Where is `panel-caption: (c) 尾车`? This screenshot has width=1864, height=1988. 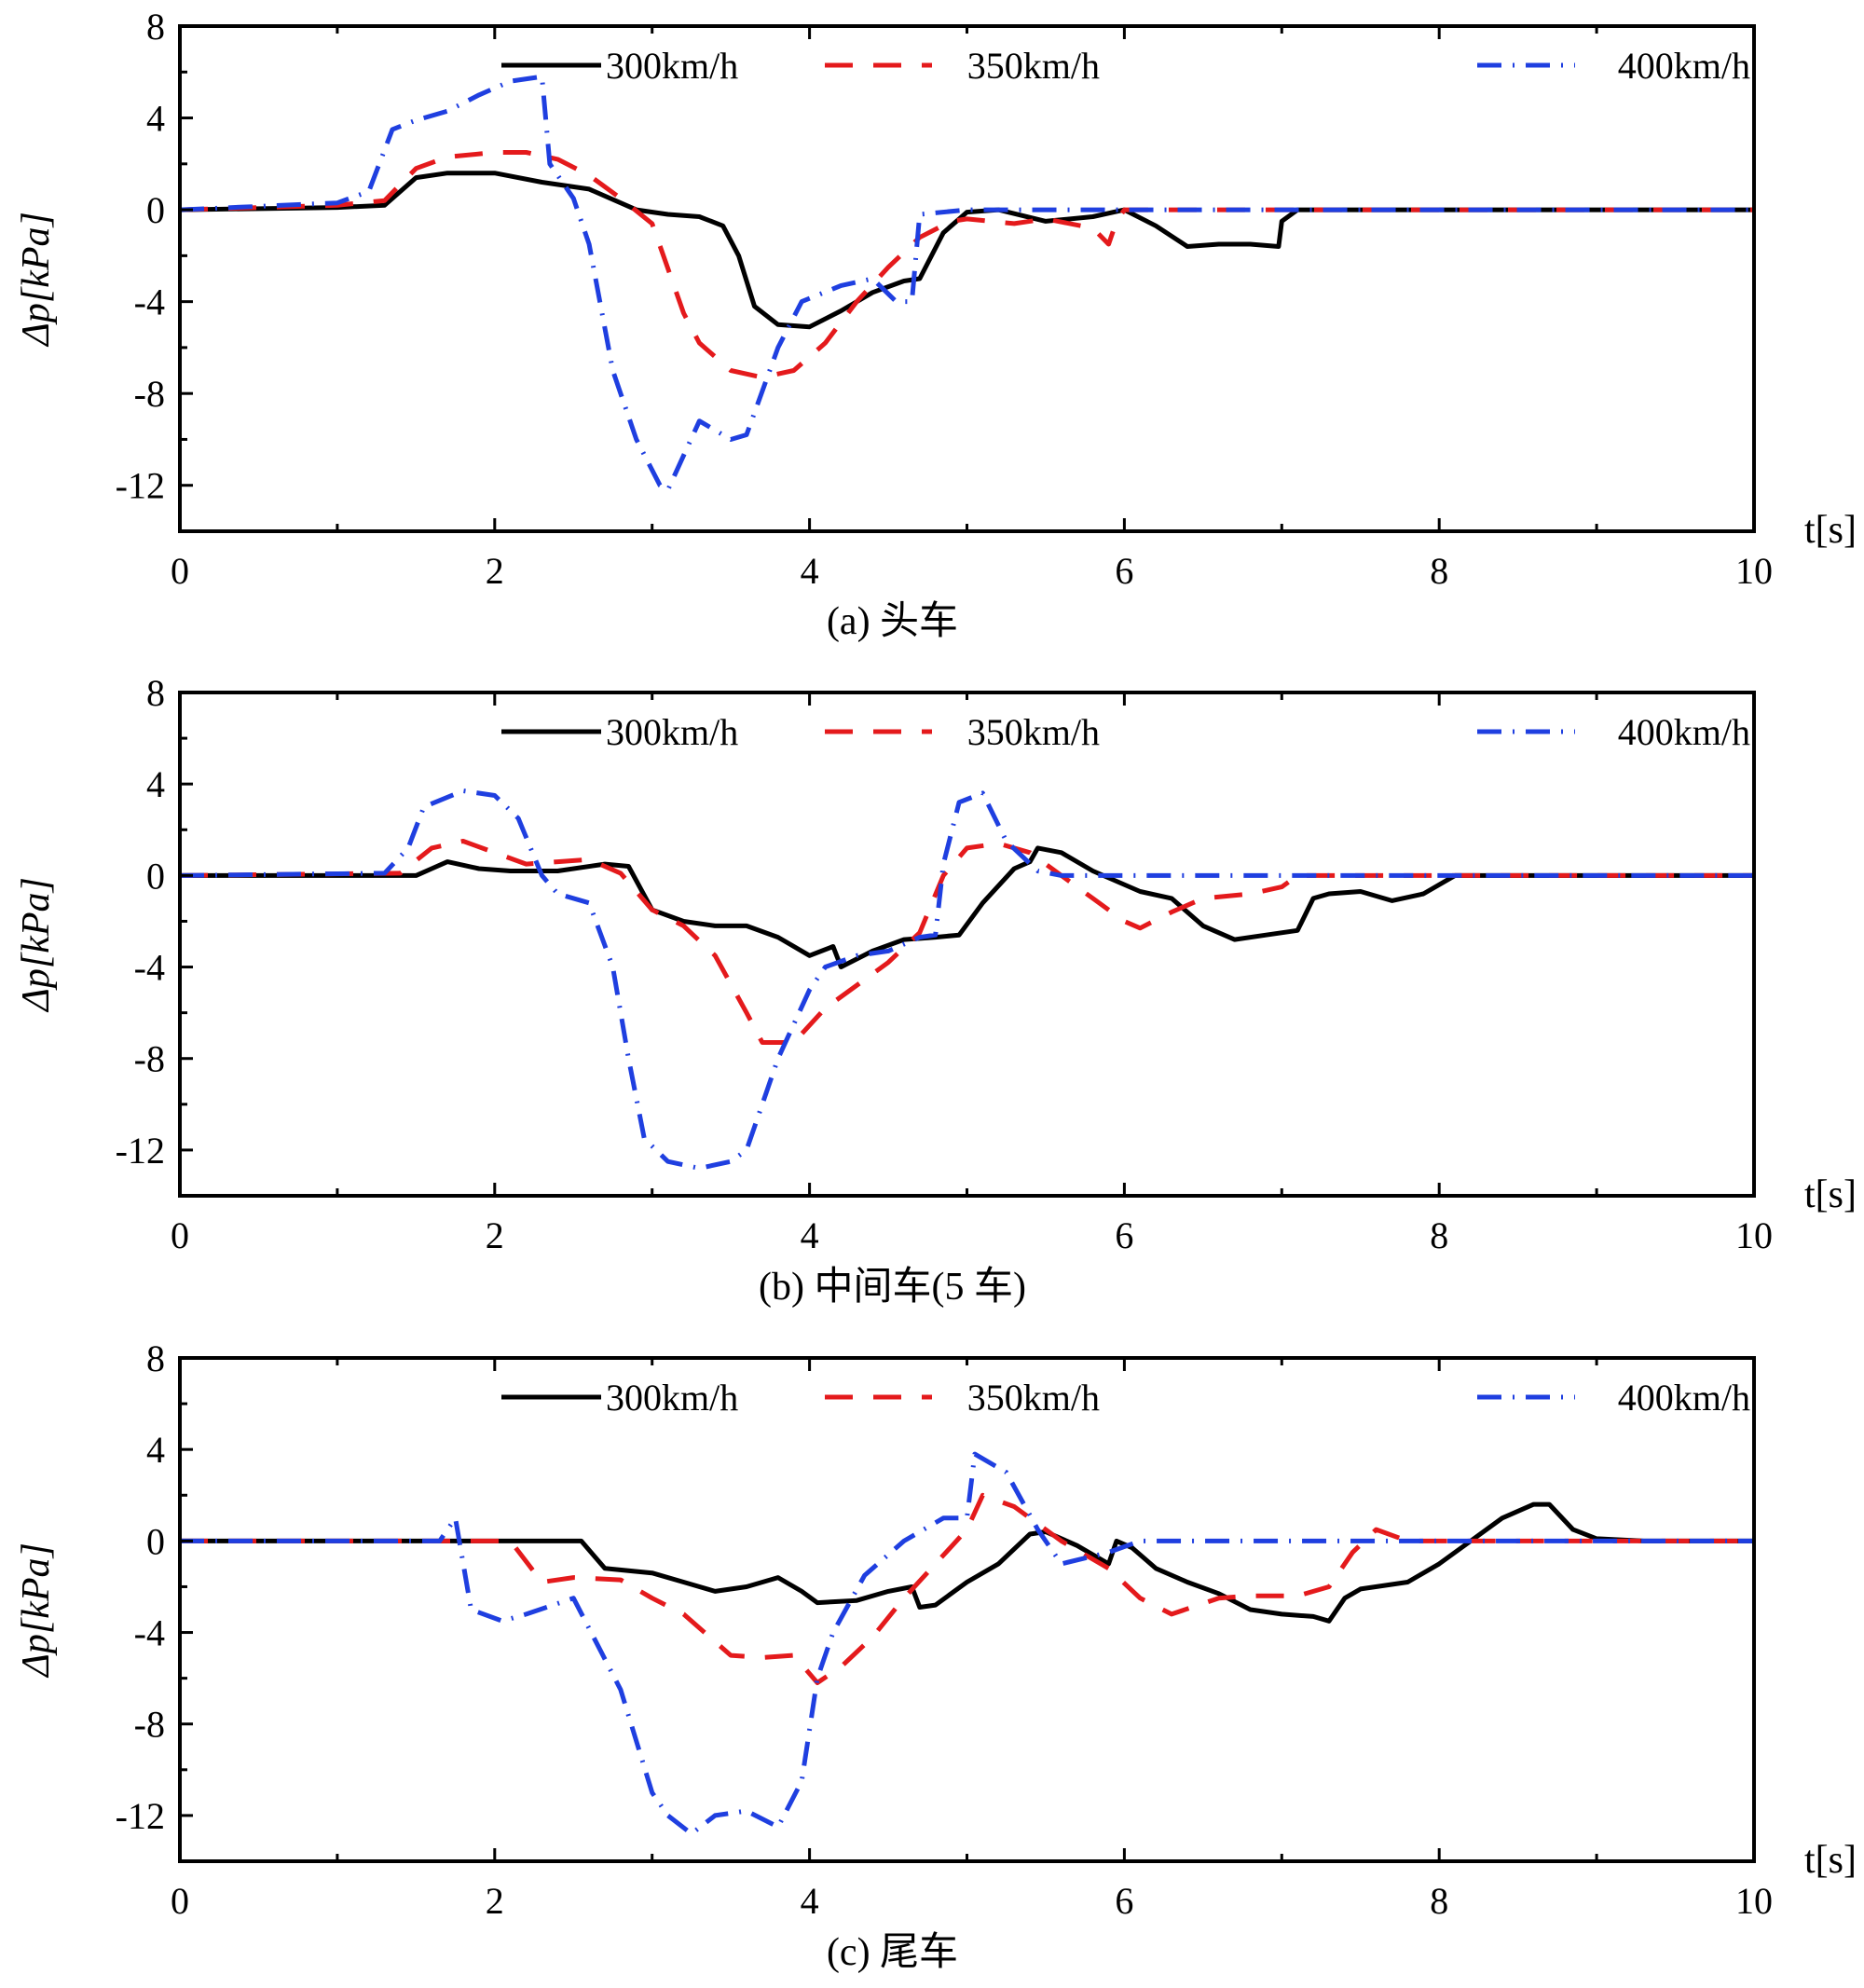 panel-caption: (c) 尾车 is located at coordinates (892, 1952).